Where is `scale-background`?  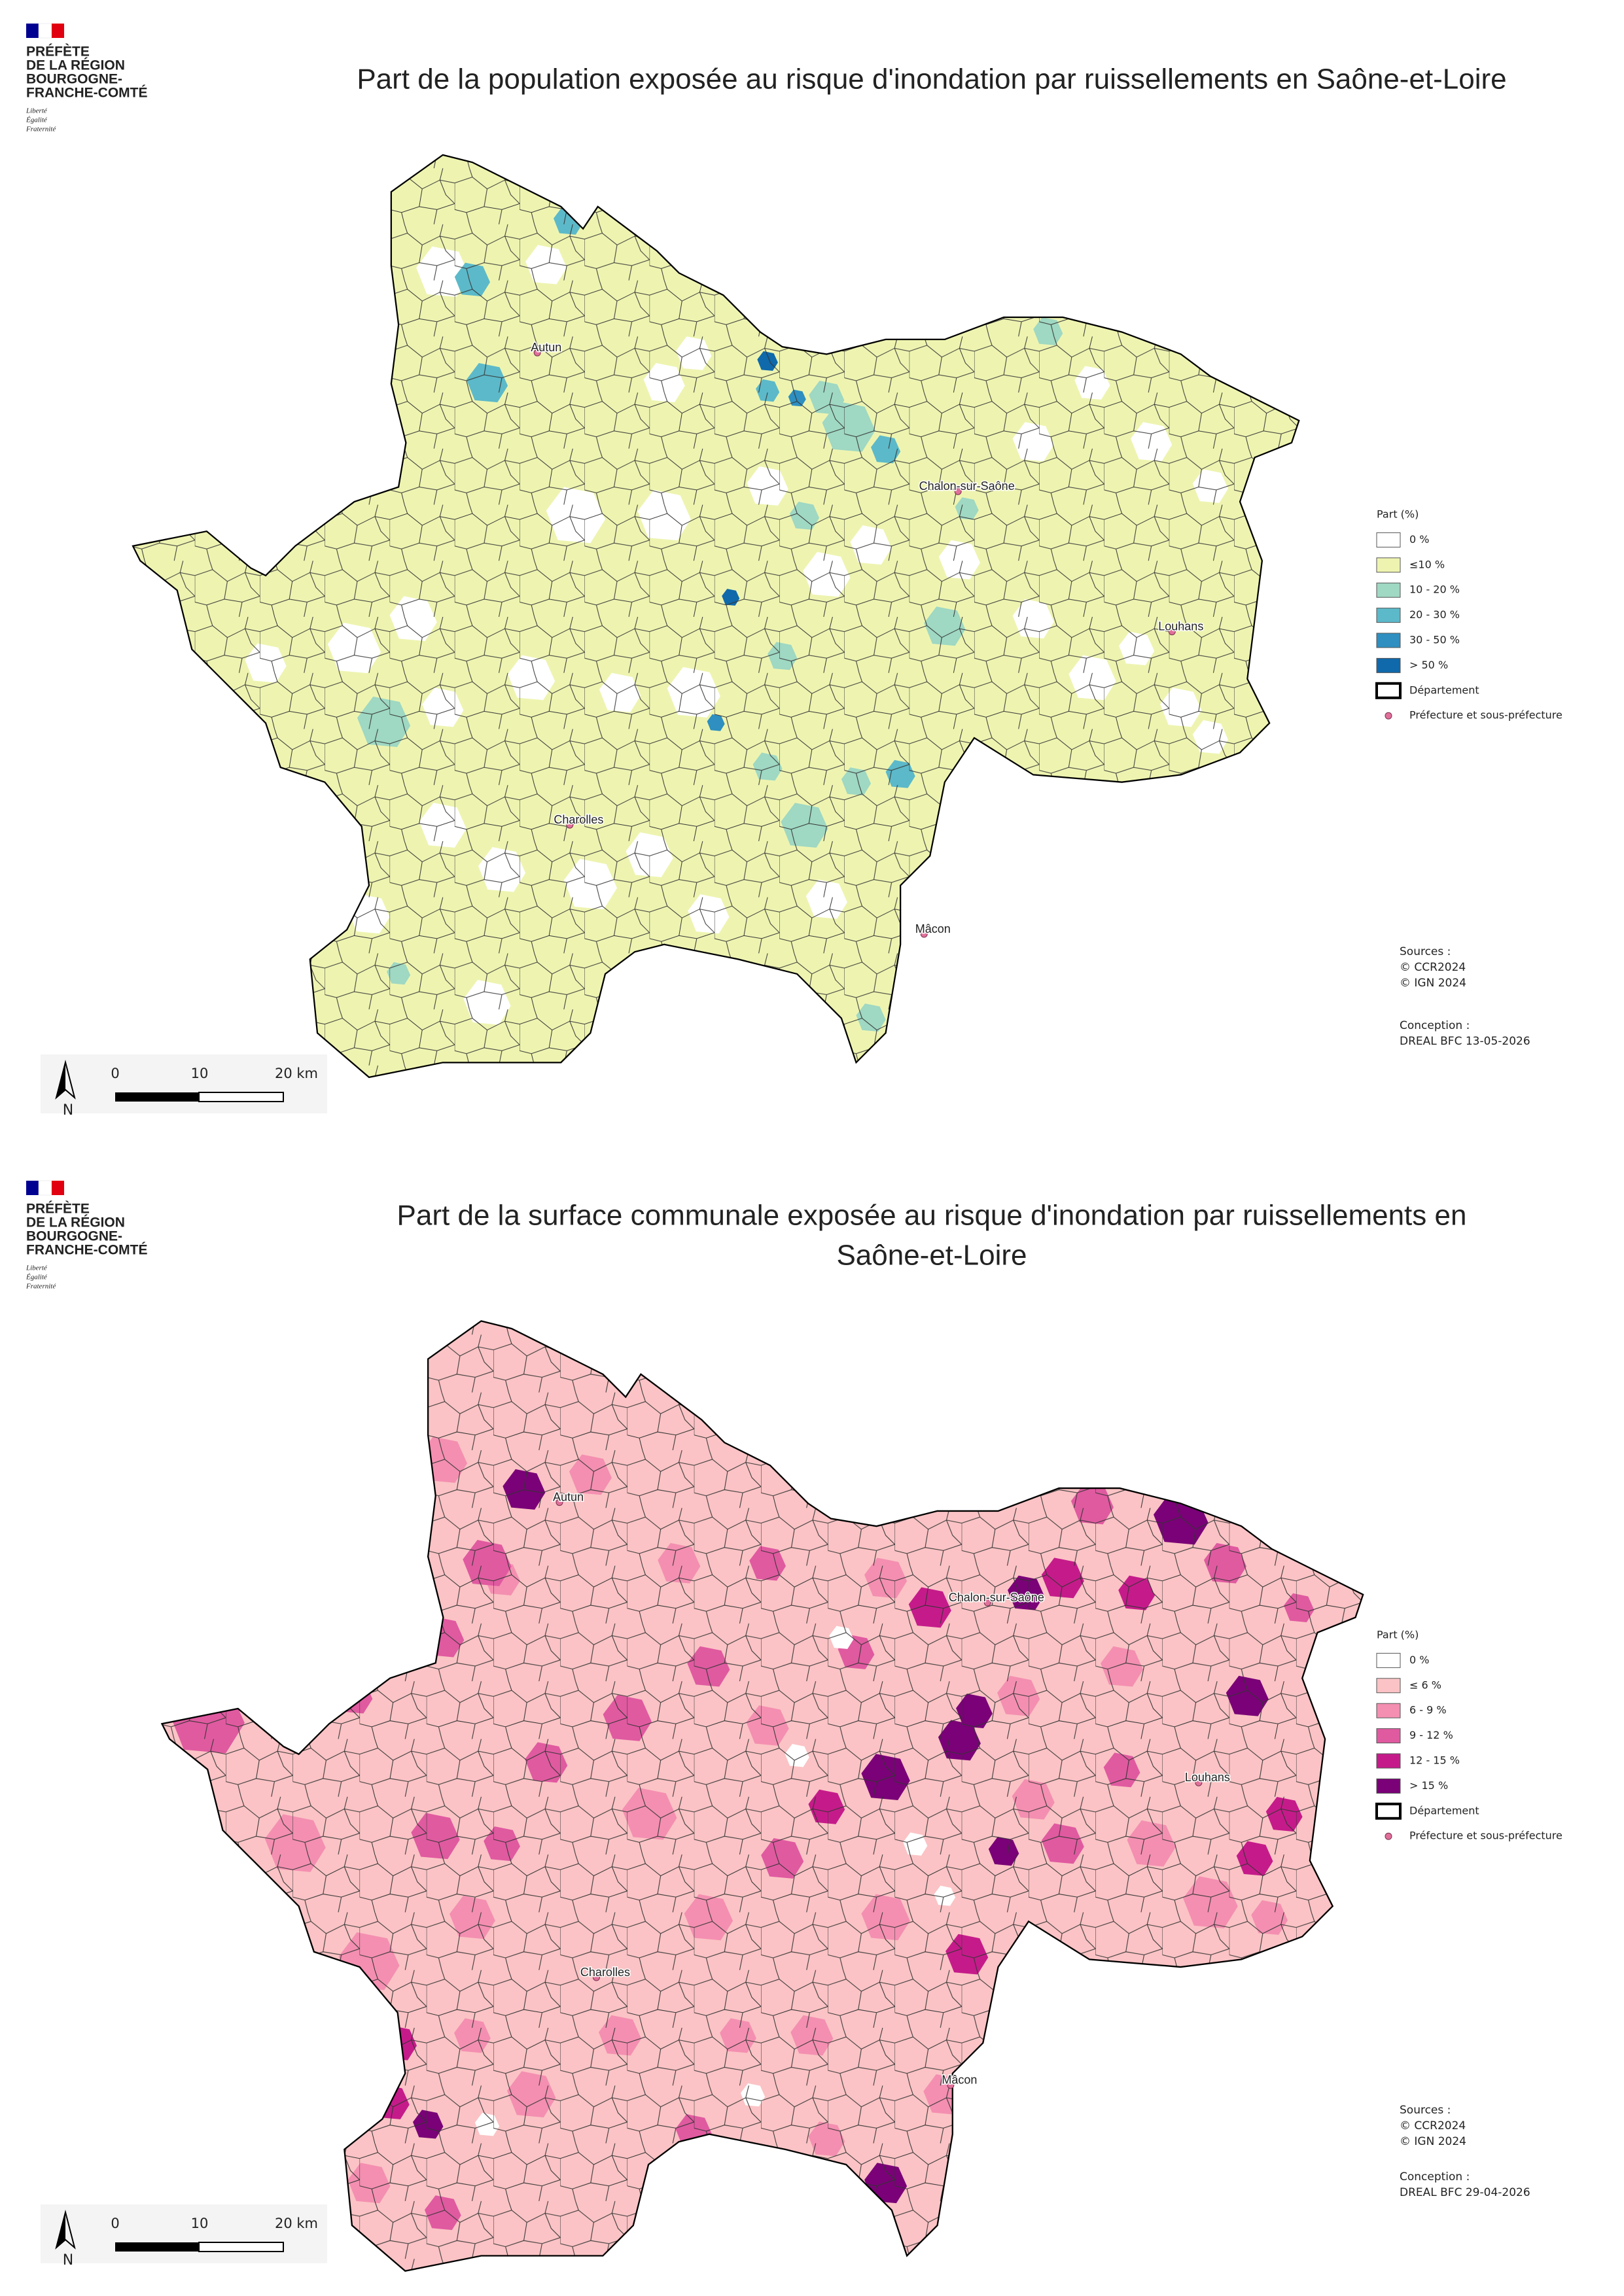 scale-background is located at coordinates (209, 2233).